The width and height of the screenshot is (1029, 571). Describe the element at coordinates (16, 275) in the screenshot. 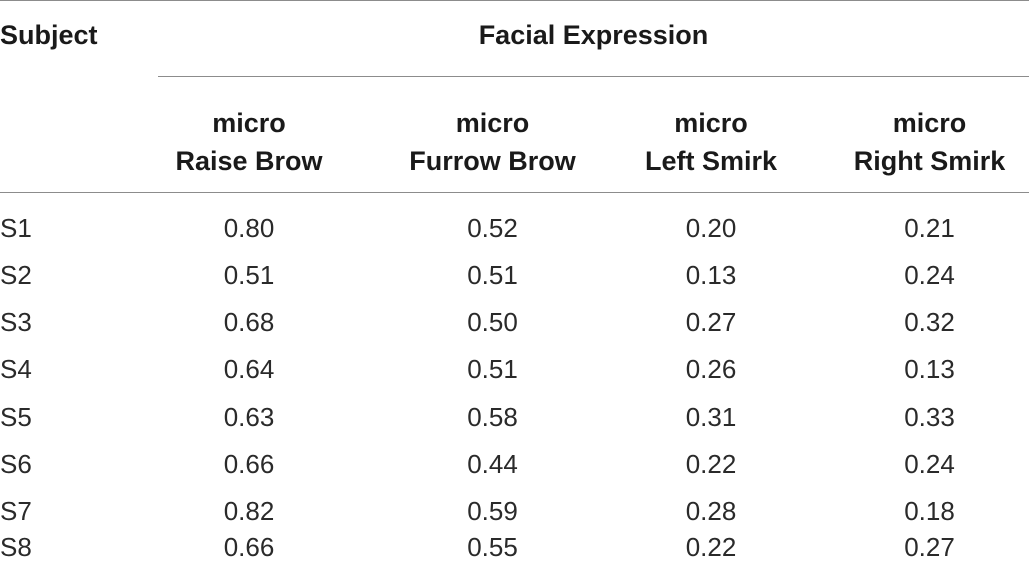

I see `subject-cell: S2` at that location.